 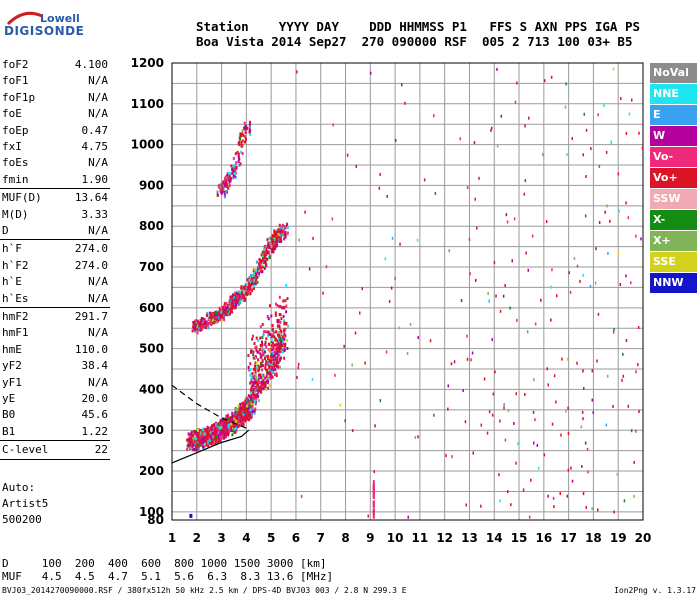 What do you see at coordinates (147, 145) in the screenshot?
I see `y-tick-label: 1000` at bounding box center [147, 145].